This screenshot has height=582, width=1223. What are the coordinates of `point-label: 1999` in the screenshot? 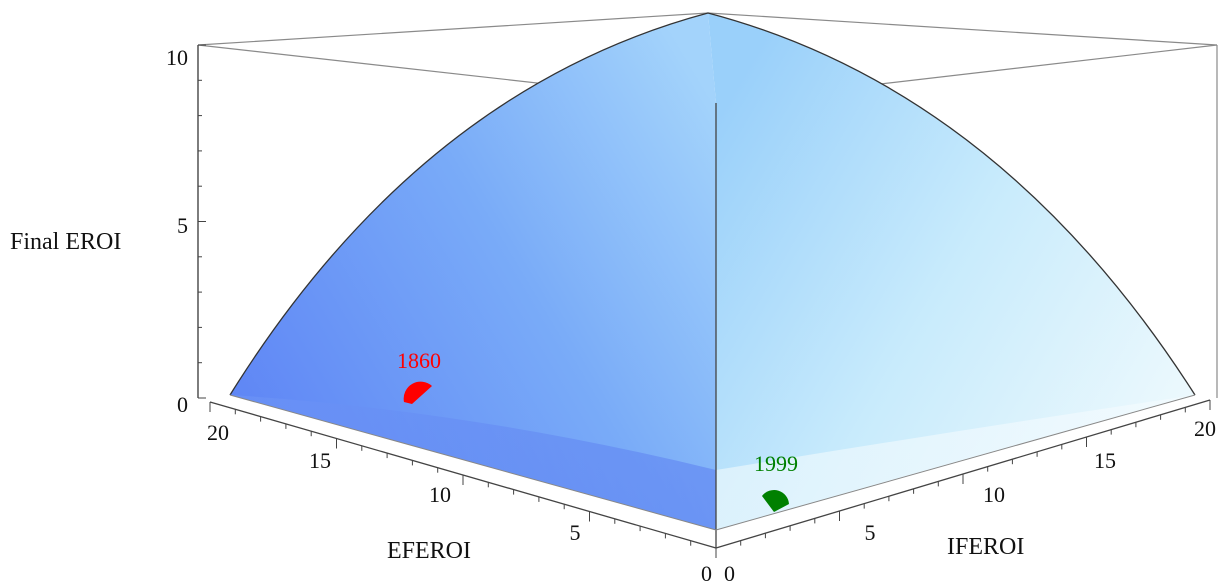 It's located at (776, 463).